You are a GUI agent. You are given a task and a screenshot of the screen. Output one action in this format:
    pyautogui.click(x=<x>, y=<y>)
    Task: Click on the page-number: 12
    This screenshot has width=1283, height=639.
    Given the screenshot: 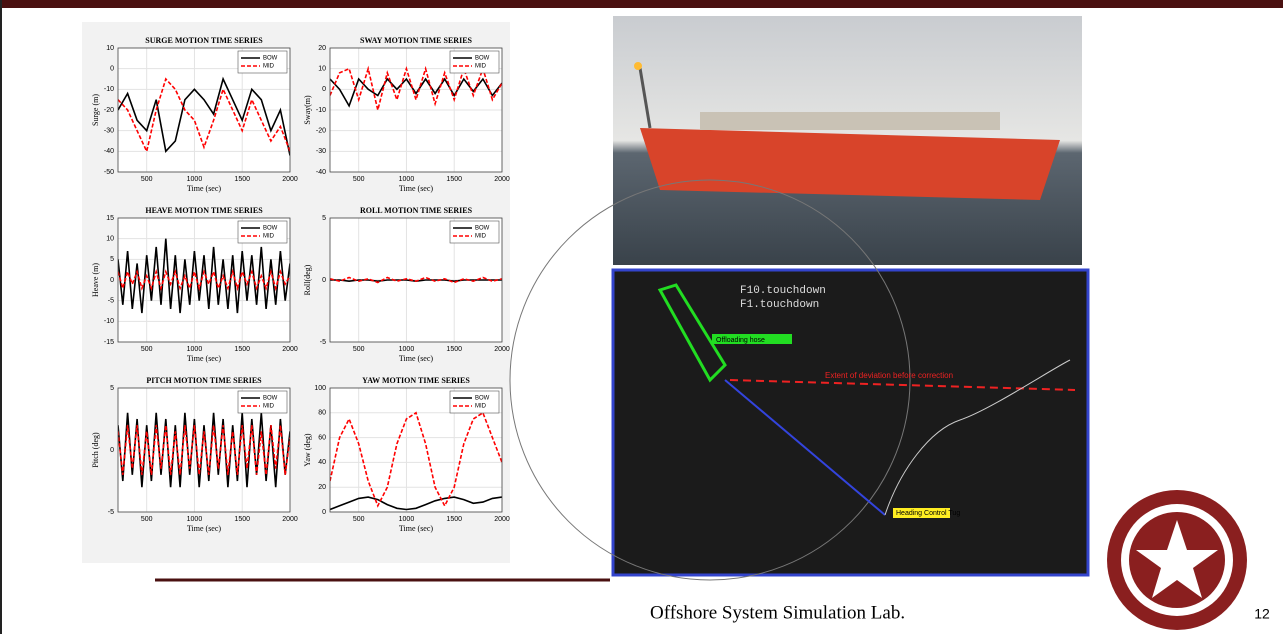 What is the action you would take?
    pyautogui.click(x=1262, y=614)
    